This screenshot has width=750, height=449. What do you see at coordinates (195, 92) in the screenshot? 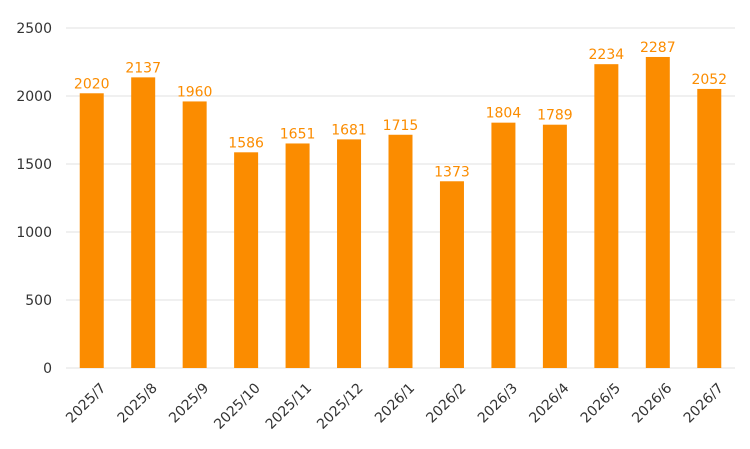
I see `data-label: 1960` at bounding box center [195, 92].